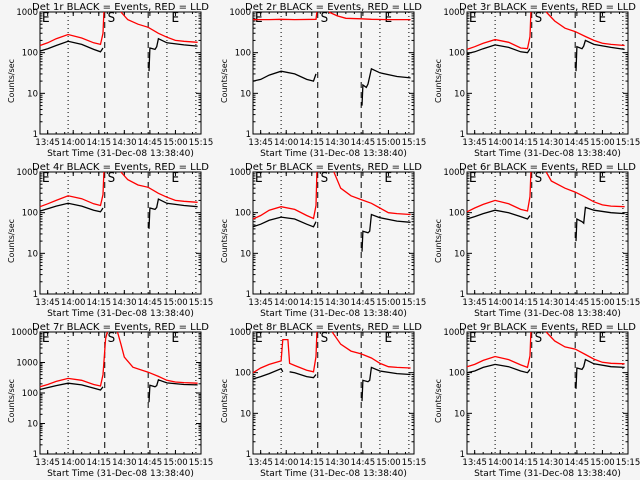 The height and width of the screenshot is (480, 640). What do you see at coordinates (547, 167) in the screenshot?
I see `panel-title: Det 6r BLACK = Events, RED = LLD` at bounding box center [547, 167].